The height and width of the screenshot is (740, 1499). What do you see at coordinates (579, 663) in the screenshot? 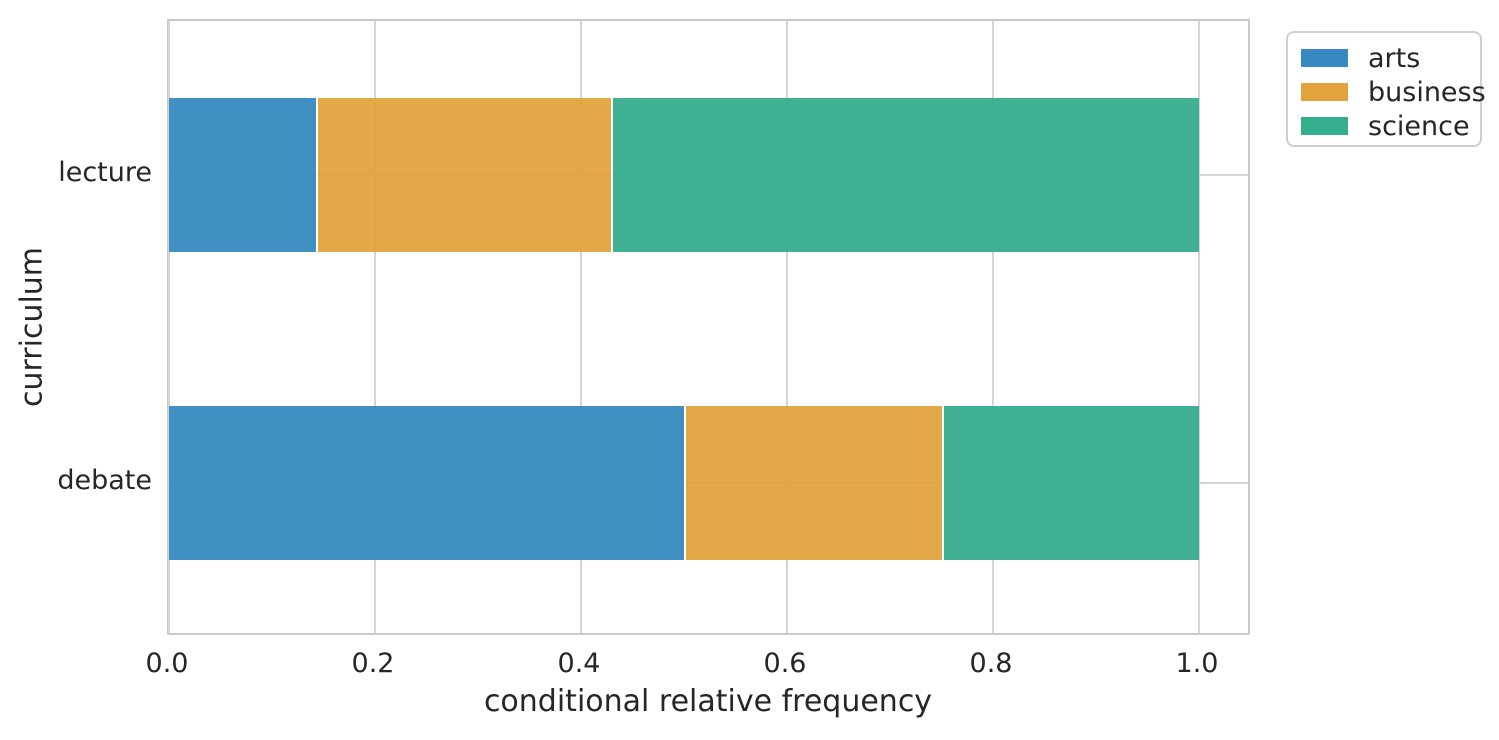
I see `xtick-0.4: 0.4` at bounding box center [579, 663].